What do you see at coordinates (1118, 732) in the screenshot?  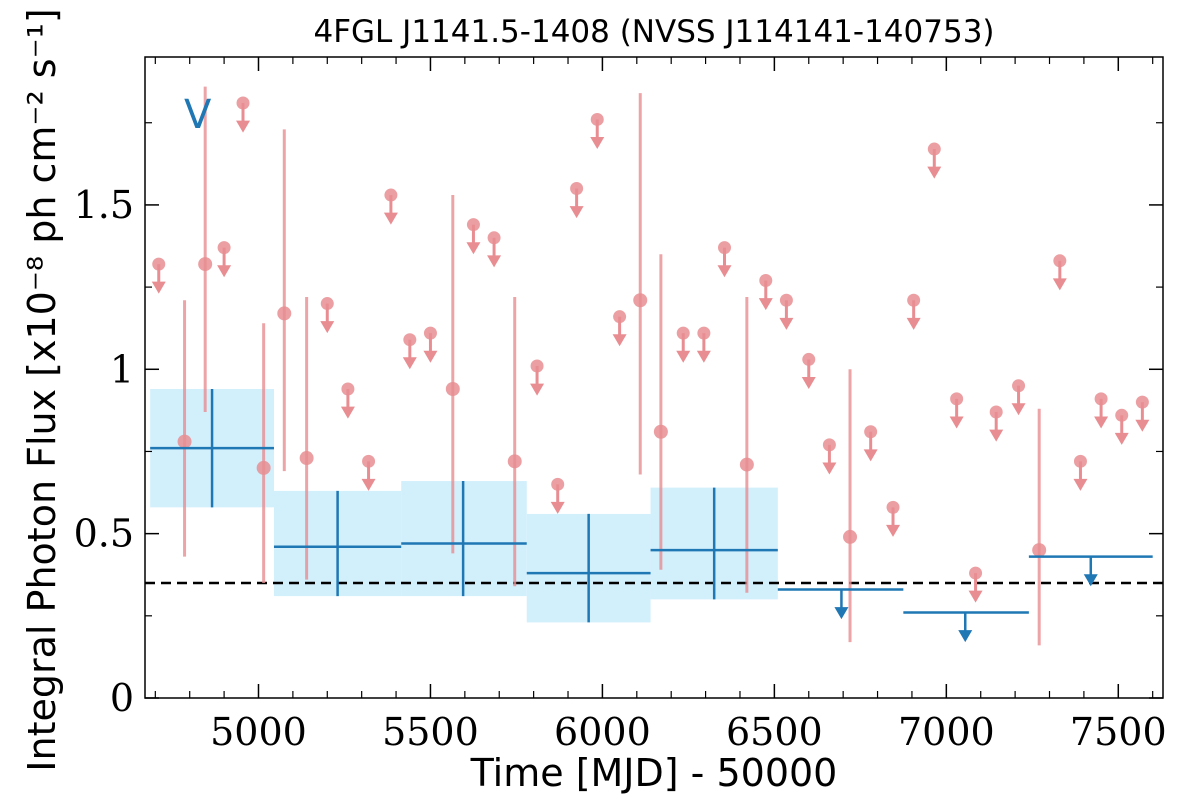 I see `x-tick-label: 7500` at bounding box center [1118, 732].